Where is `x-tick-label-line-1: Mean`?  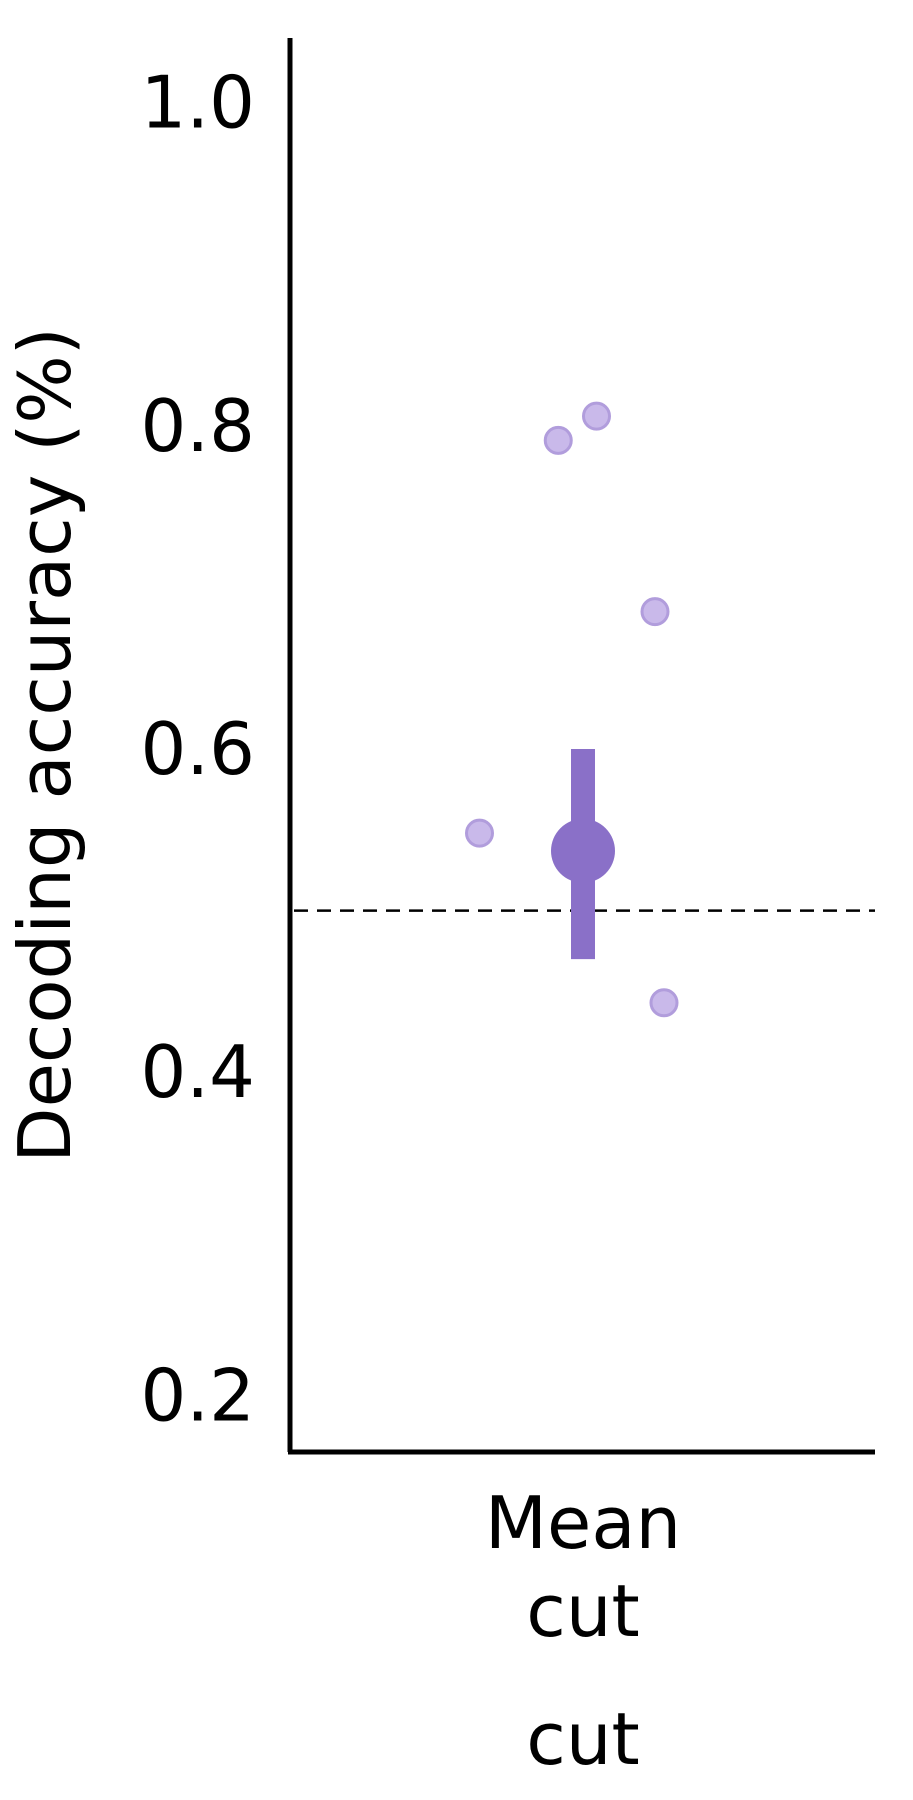
x-tick-label-line-1: Mean is located at coordinates (583, 1523).